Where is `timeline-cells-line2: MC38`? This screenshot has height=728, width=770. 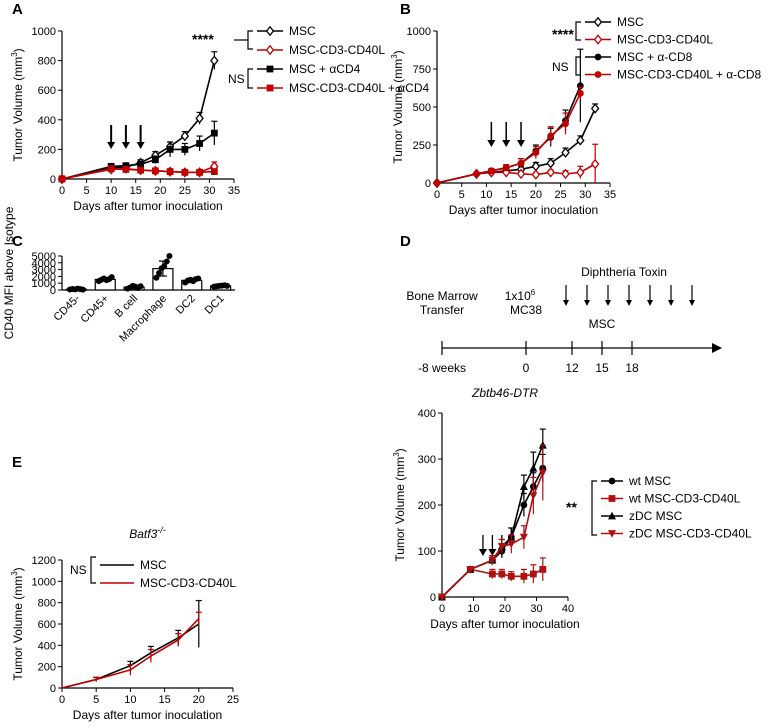
timeline-cells-line2: MC38 is located at coordinates (526, 310).